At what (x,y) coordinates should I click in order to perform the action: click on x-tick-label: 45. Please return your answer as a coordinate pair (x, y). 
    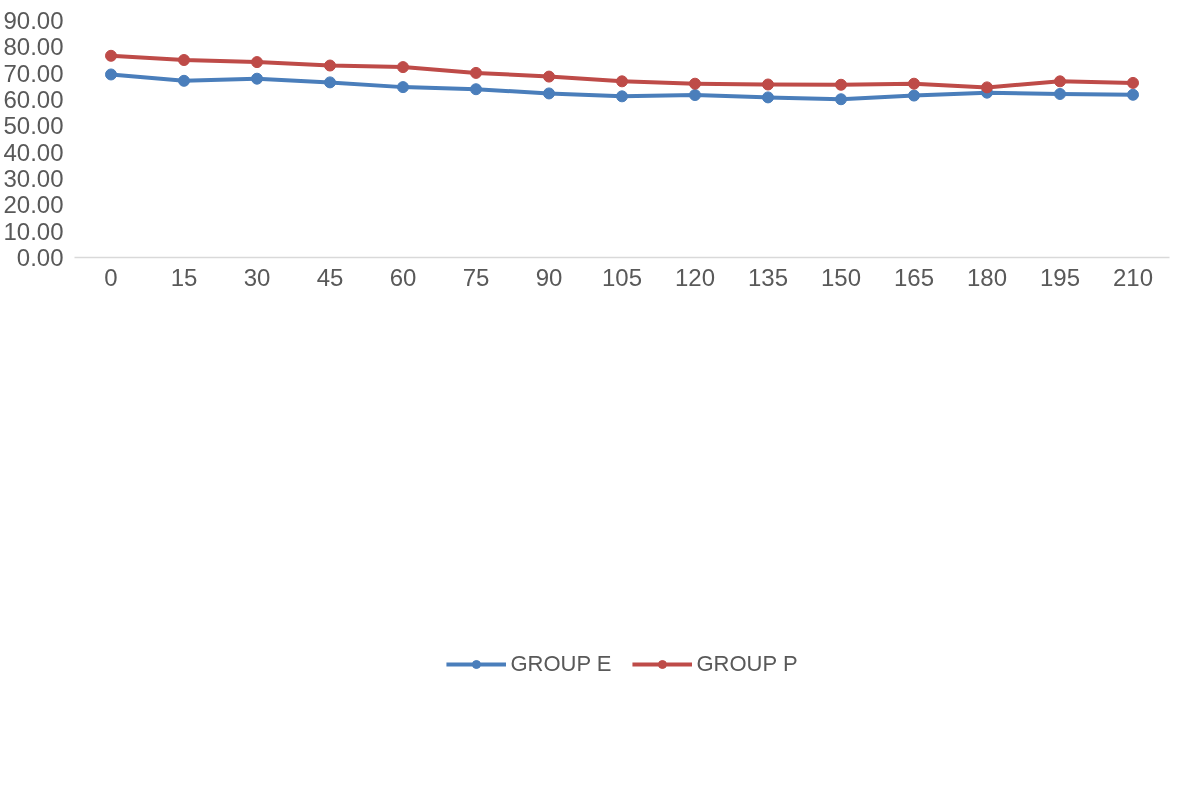
    Looking at the image, I should click on (330, 277).